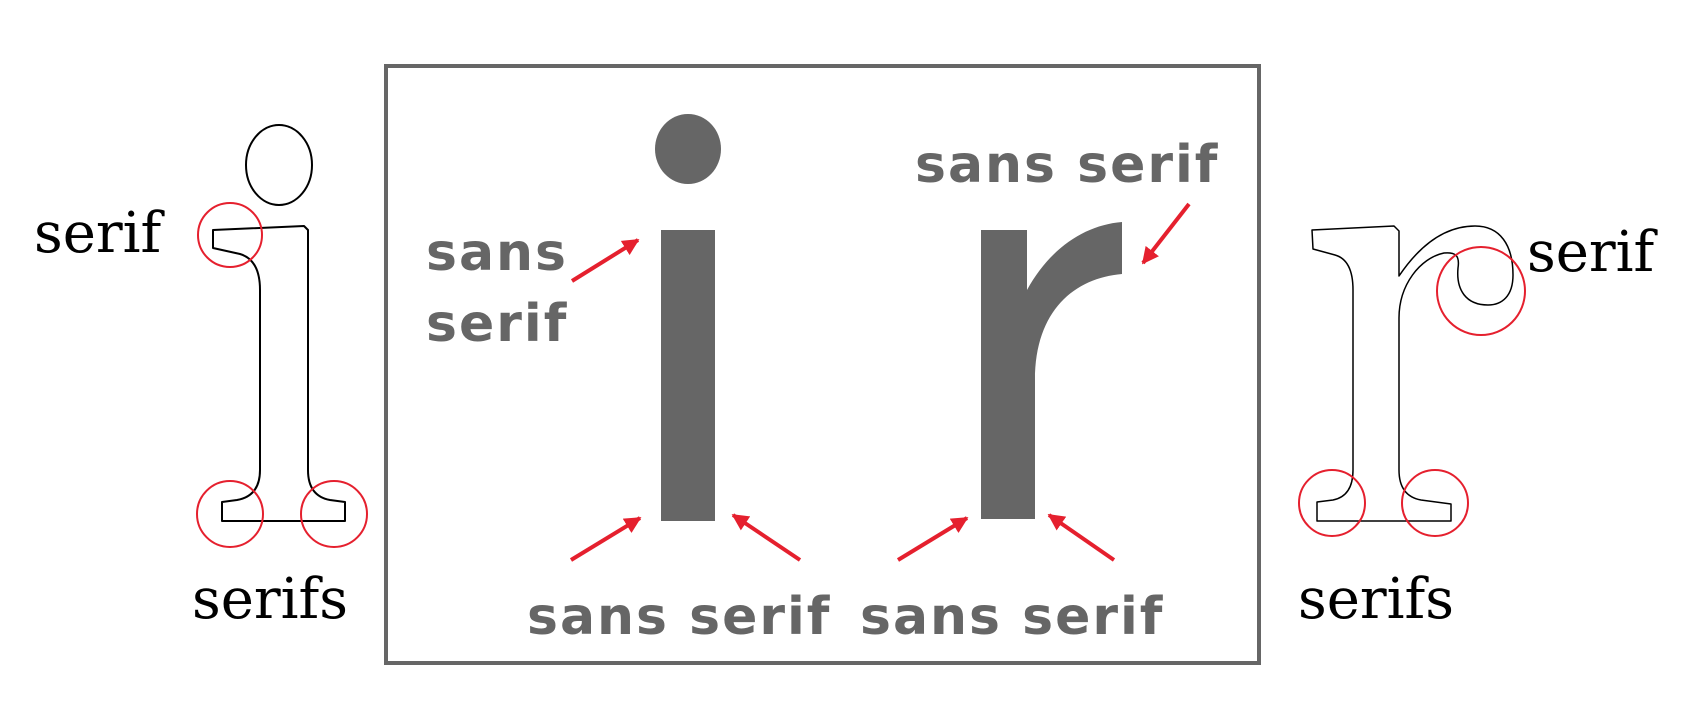  What do you see at coordinates (497, 253) in the screenshot?
I see `i-sans-serif-label-line1: sans` at bounding box center [497, 253].